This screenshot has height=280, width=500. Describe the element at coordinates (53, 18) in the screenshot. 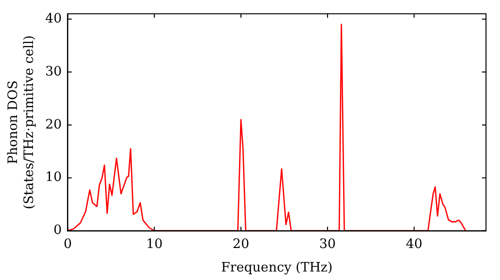

I see `y-tick-label: 40` at that location.